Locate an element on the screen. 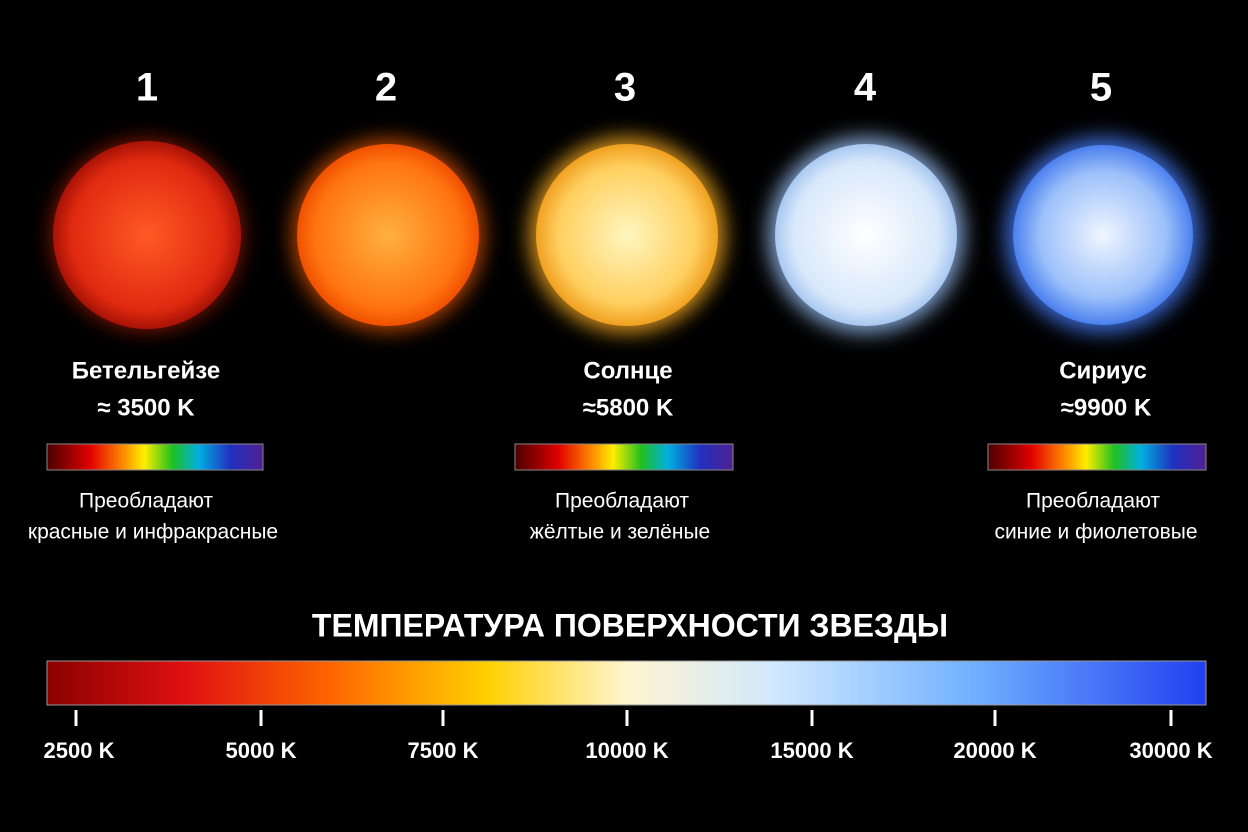  star-name: Бетельгейзе is located at coordinates (146, 370).